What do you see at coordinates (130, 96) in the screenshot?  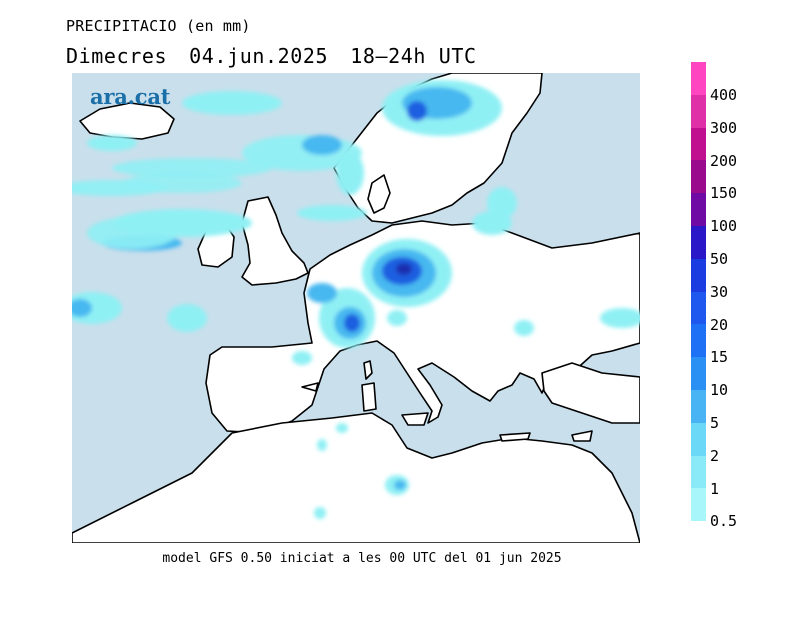 I see `brand-logo: ara.cat` at bounding box center [130, 96].